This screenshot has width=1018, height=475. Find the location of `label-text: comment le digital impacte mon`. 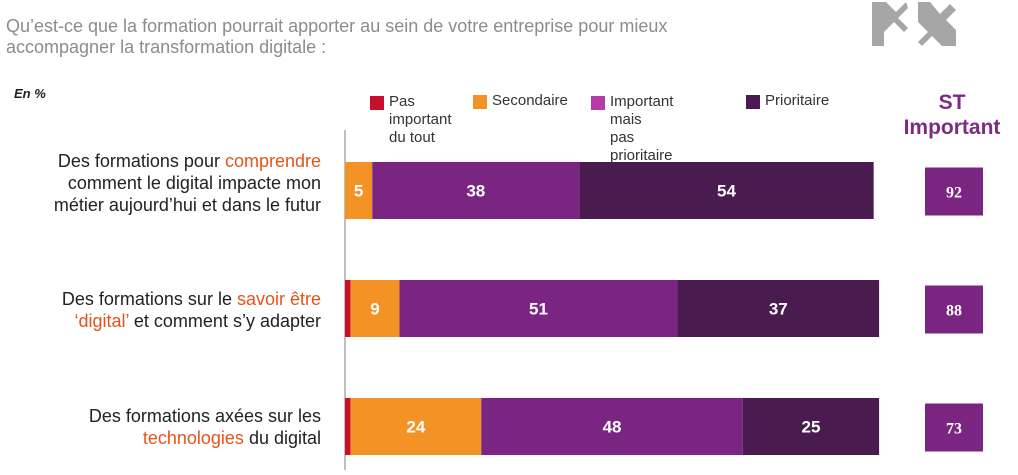

label-text: comment le digital impacte mon is located at coordinates (194, 183).